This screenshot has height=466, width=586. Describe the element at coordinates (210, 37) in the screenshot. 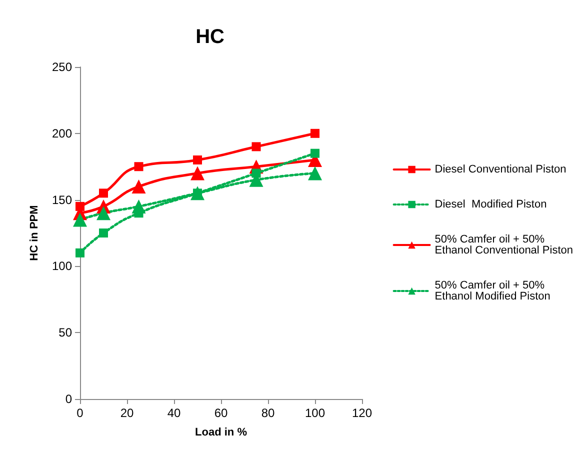

I see `chart-title: HC` at that location.